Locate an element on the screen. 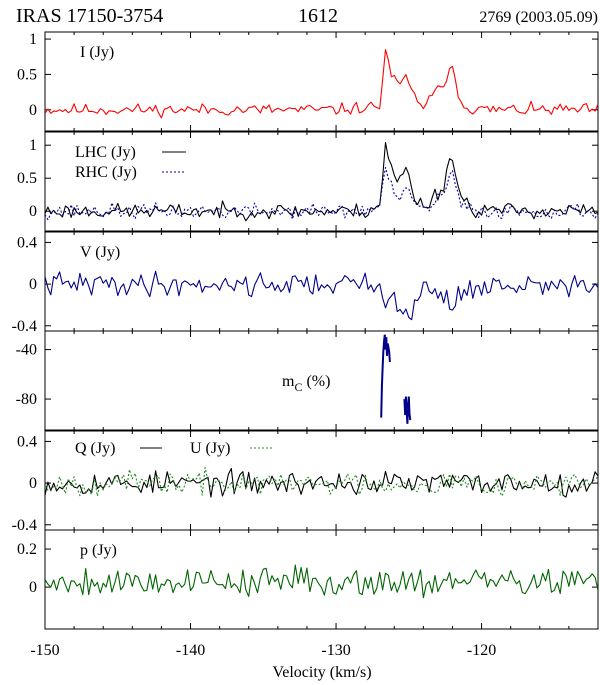 This screenshot has height=685, width=600. y-tick-label: -80 is located at coordinates (26, 399).